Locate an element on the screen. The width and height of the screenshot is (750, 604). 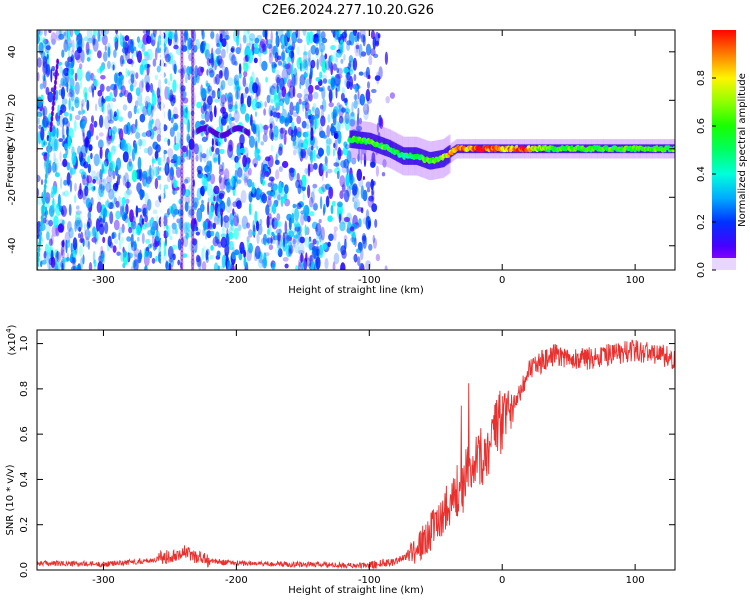
colorbar-gradient is located at coordinates (724, 150).